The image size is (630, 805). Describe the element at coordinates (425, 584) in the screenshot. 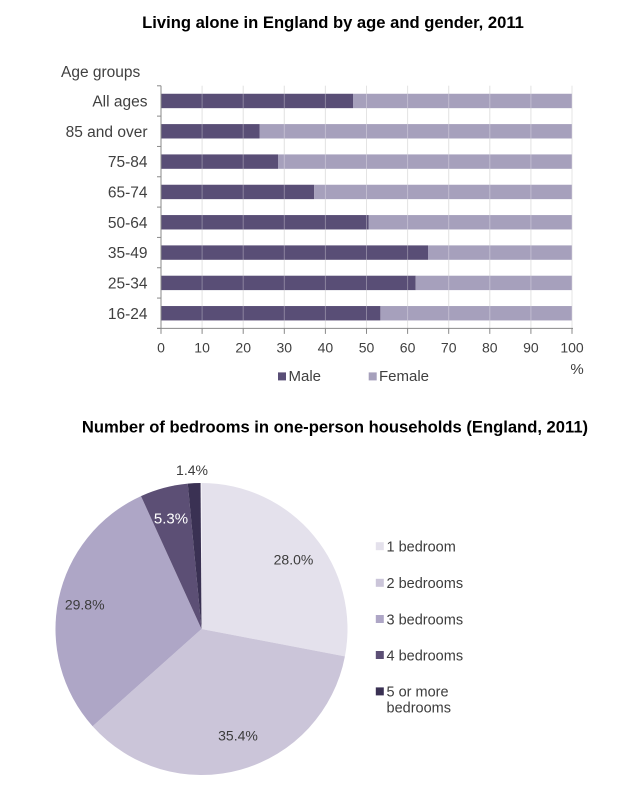

I see `svg-text: 2 bedrooms` at that location.